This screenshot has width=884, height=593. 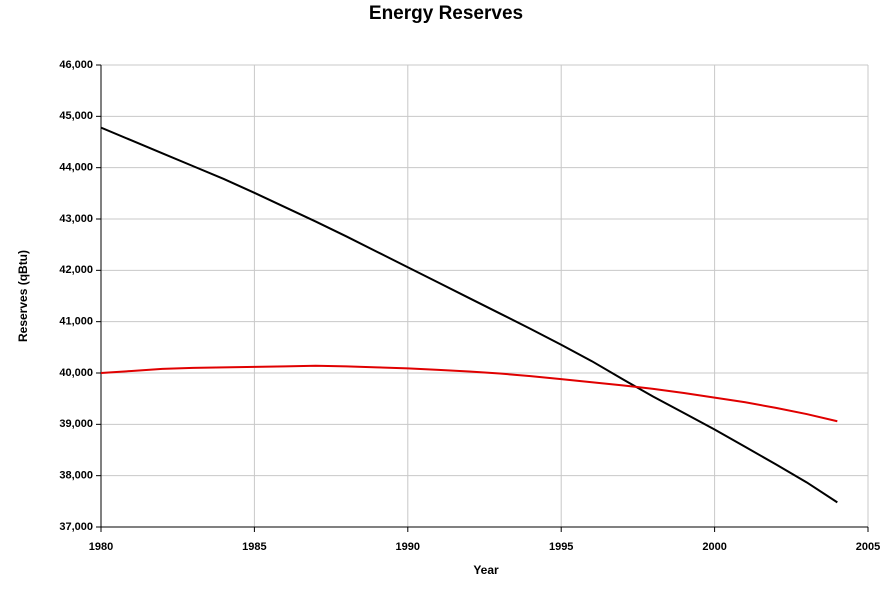 I want to click on y-tick-label: 45,000, so click(x=76, y=116).